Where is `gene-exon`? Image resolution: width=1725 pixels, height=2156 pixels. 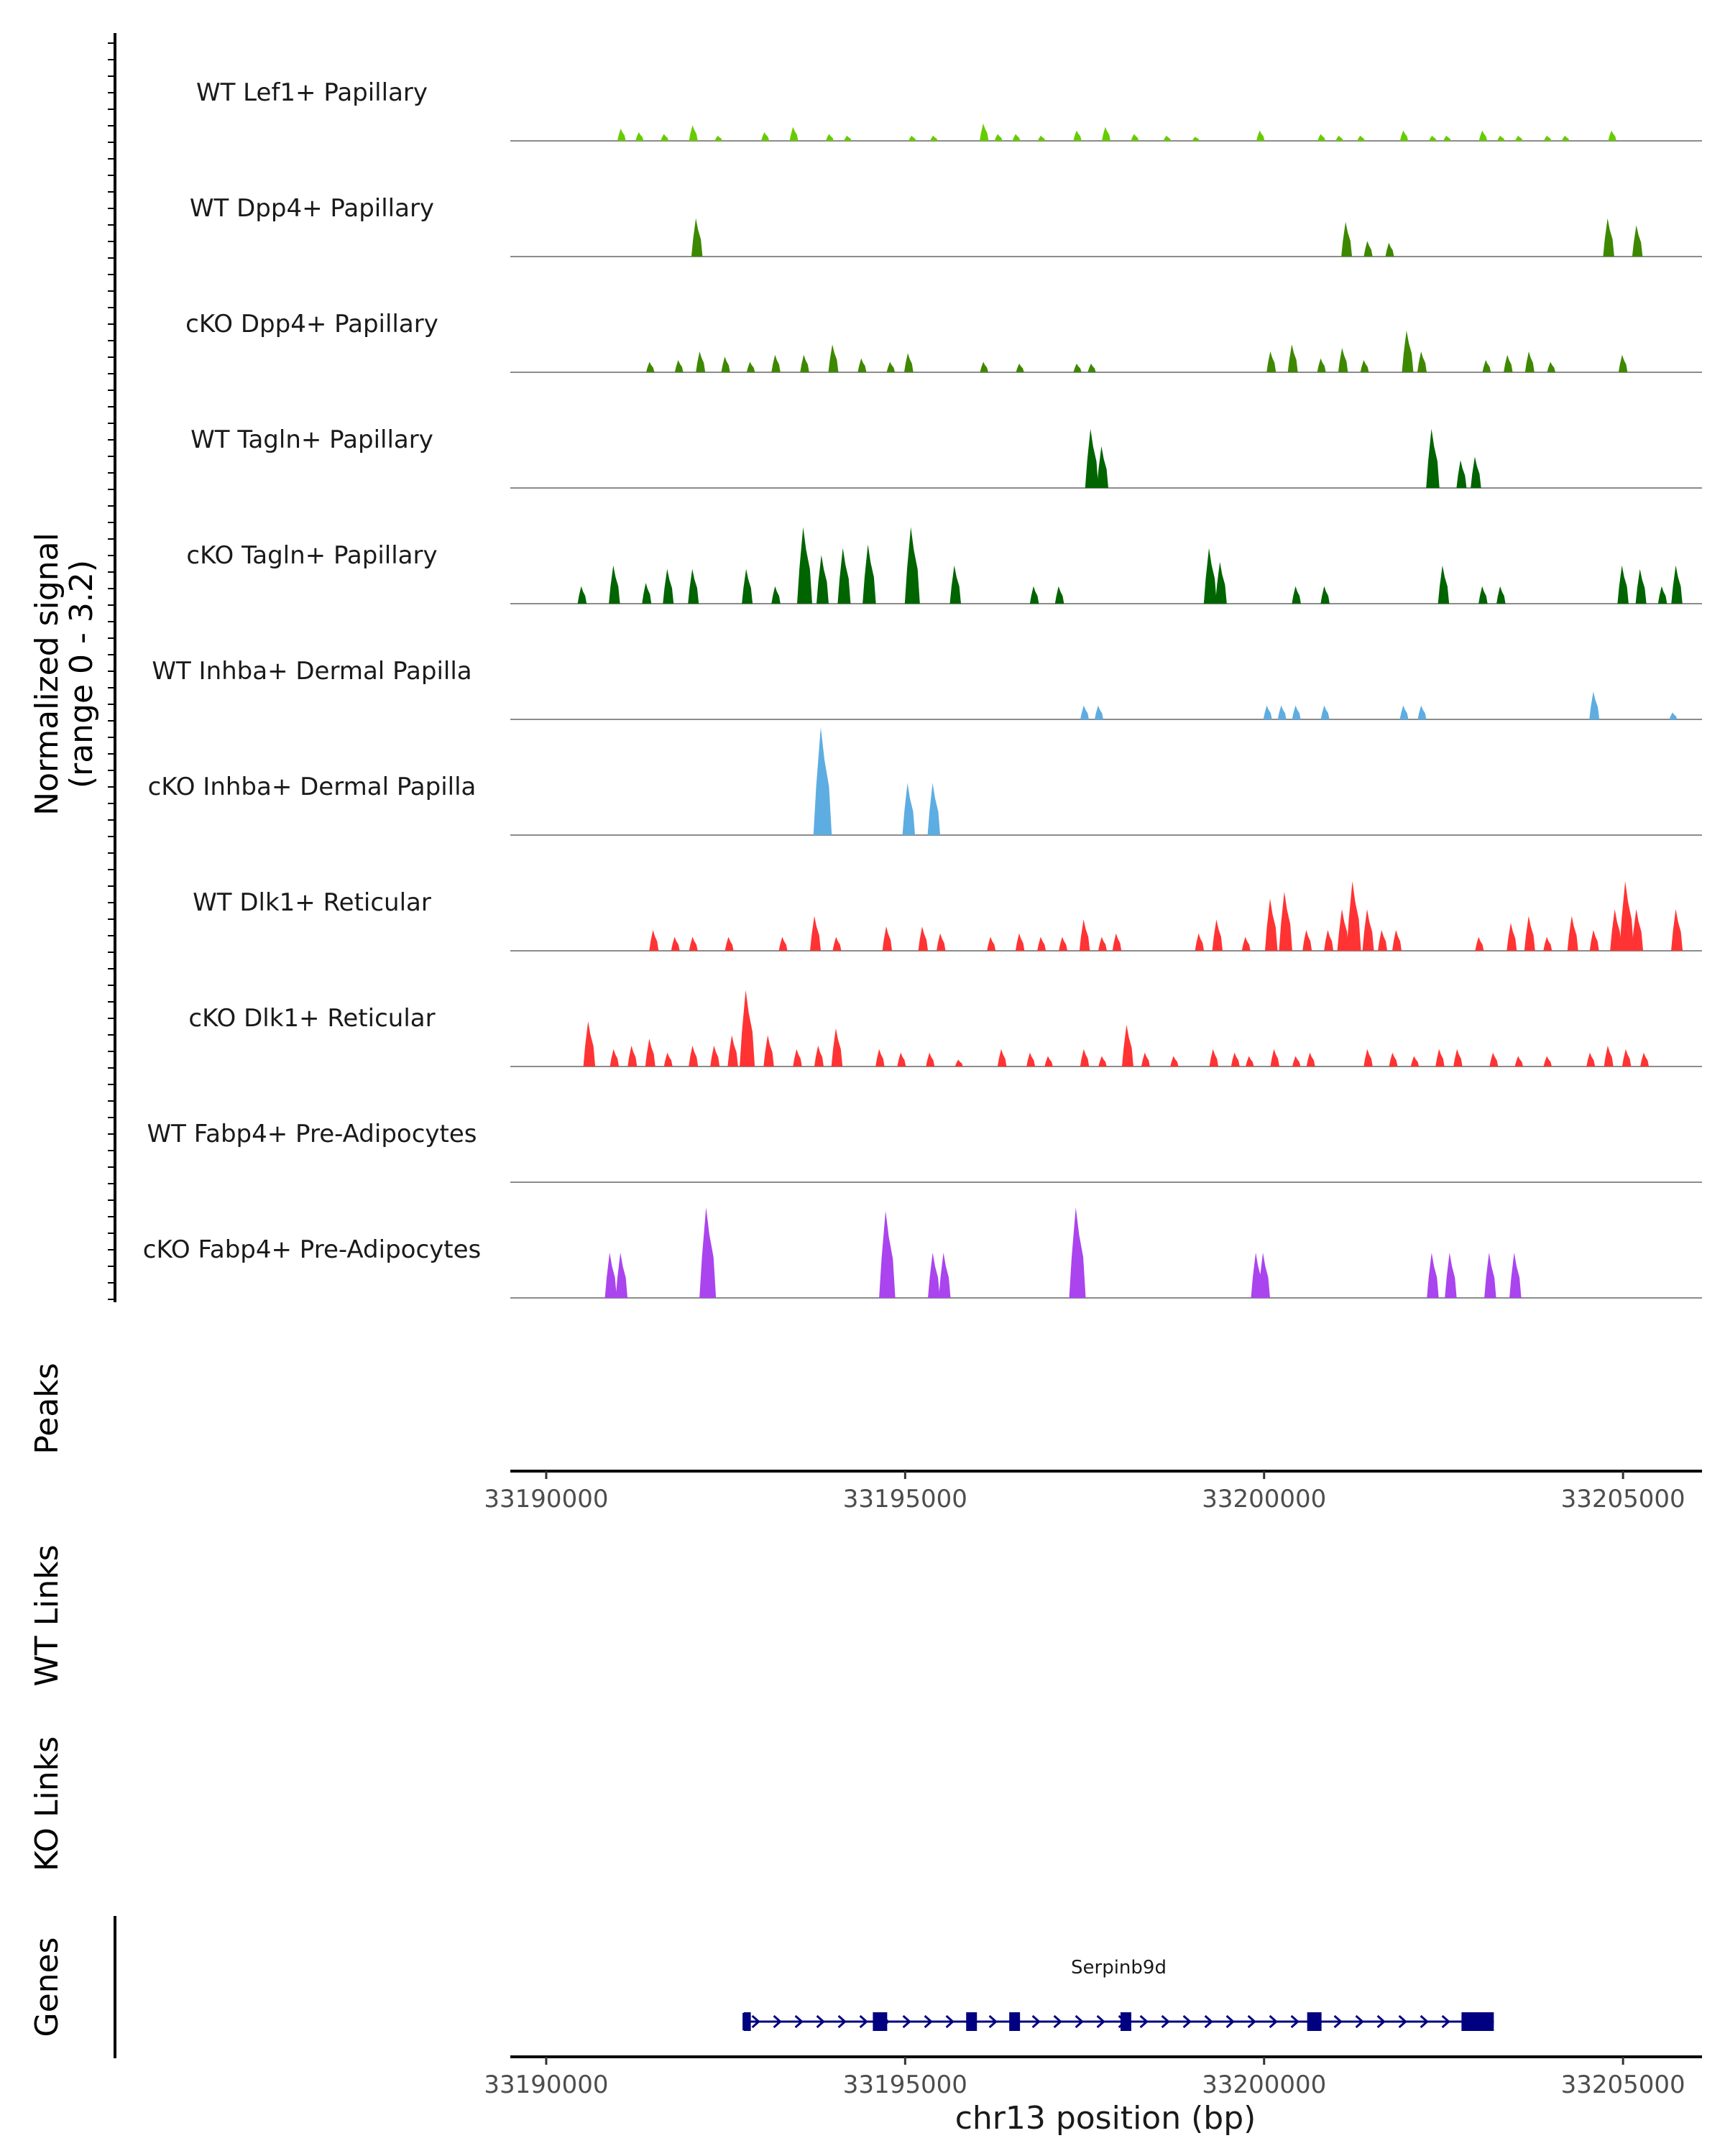
gene-exon is located at coordinates (880, 2022).